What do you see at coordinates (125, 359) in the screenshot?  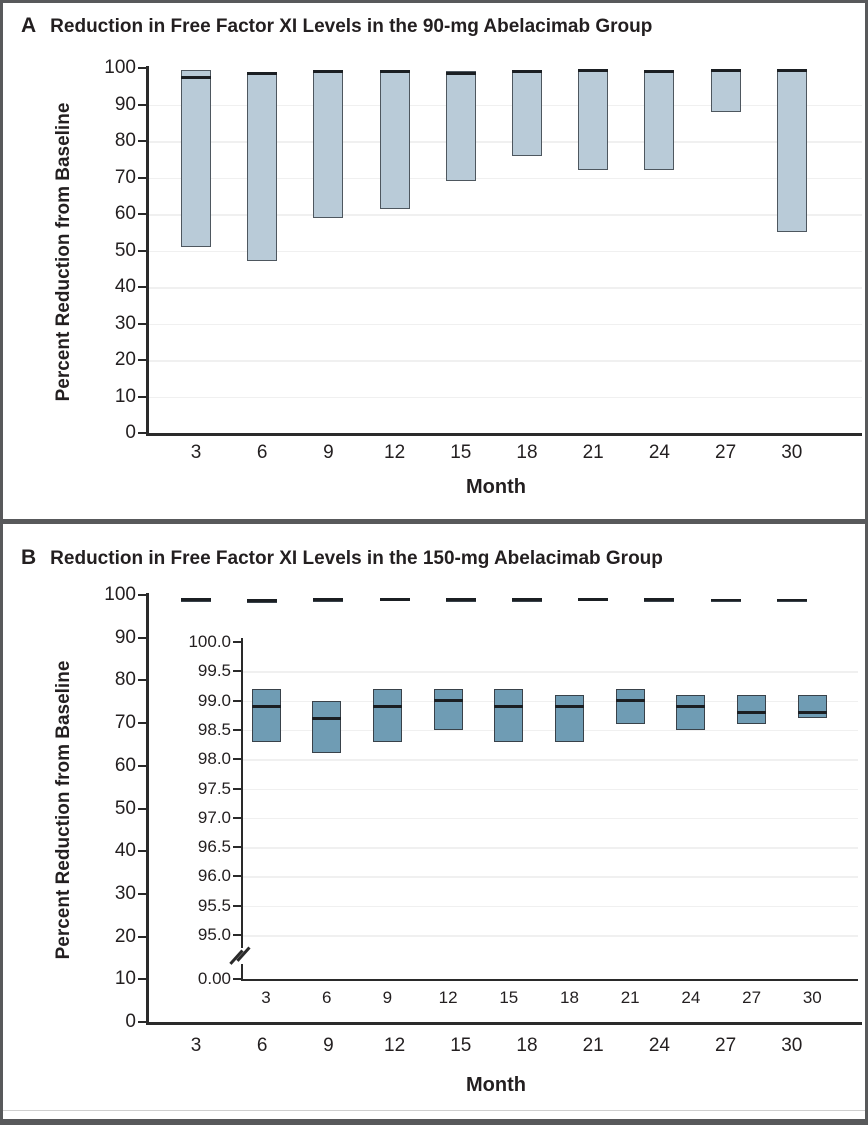 I see `panel-a-ytick-label: 20` at bounding box center [125, 359].